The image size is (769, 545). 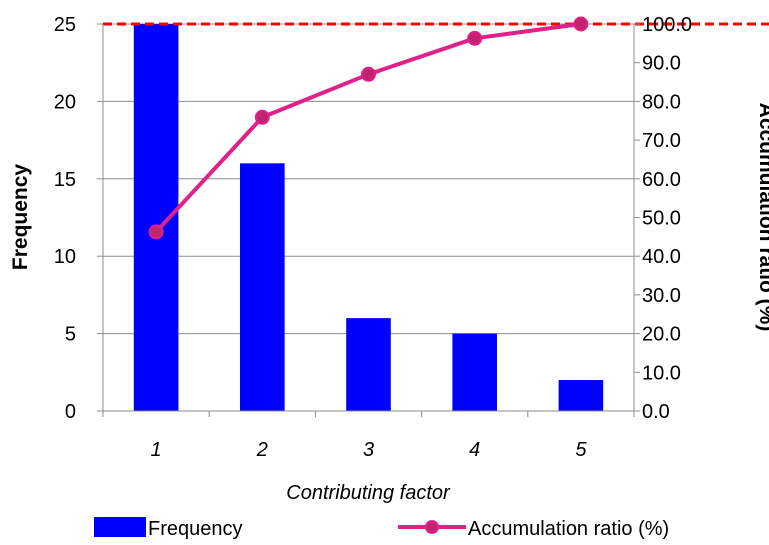 I want to click on legend: Frequency Accumulation ratio (%), so click(x=381, y=528).